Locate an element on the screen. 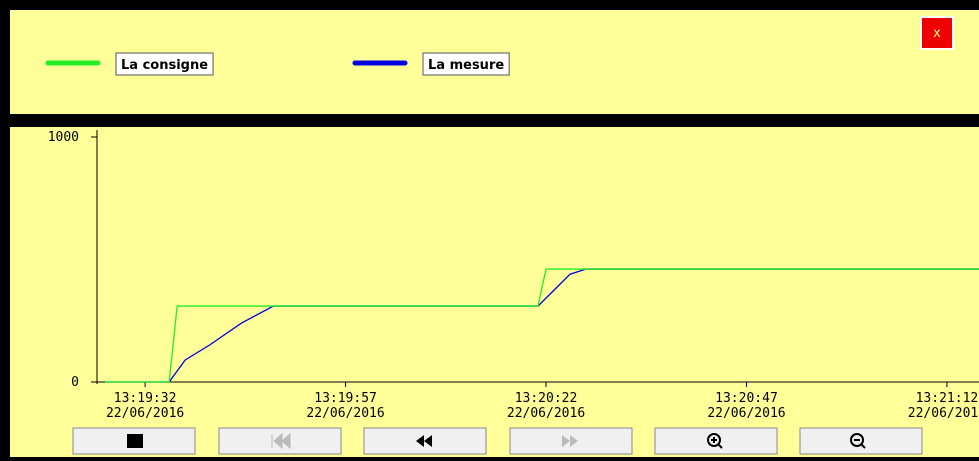  zoom-in-icon is located at coordinates (714, 440).